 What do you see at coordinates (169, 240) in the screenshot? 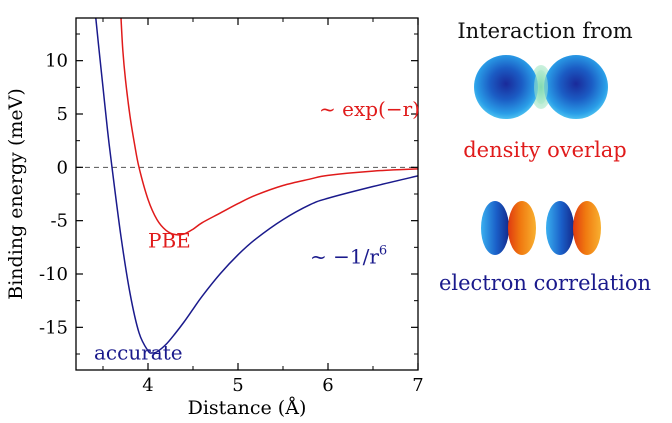
I see `annotation-label-0: PBE` at bounding box center [169, 240].